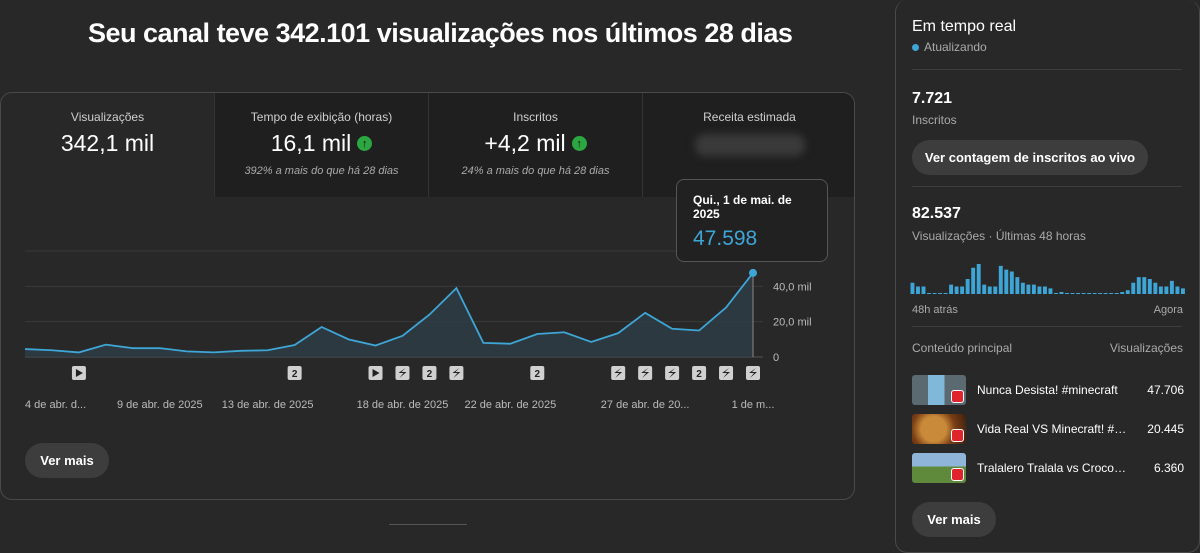 This screenshot has width=1200, height=553. What do you see at coordinates (107, 117) in the screenshot?
I see `metric-label: Visualizações` at bounding box center [107, 117].